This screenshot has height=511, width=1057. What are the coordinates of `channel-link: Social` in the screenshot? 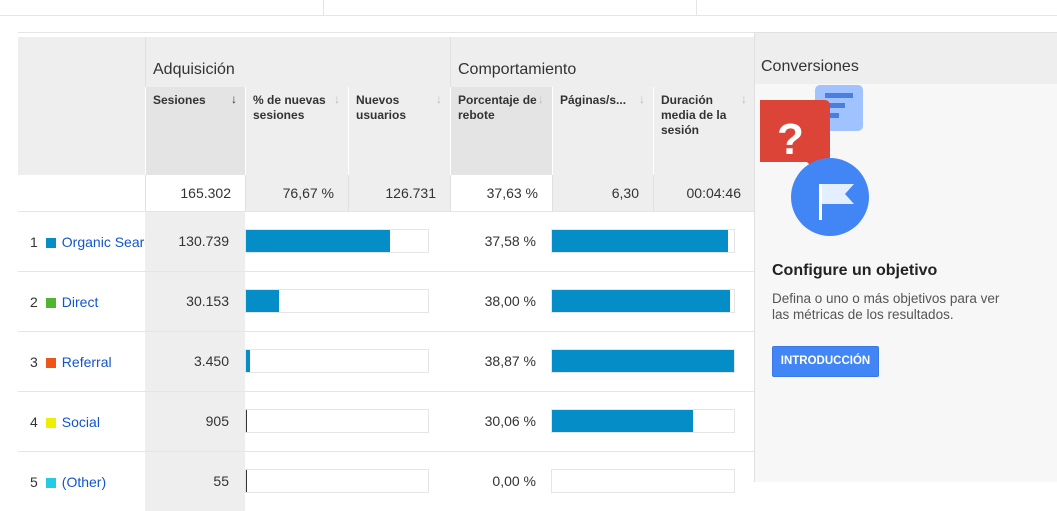 It's located at (80, 422).